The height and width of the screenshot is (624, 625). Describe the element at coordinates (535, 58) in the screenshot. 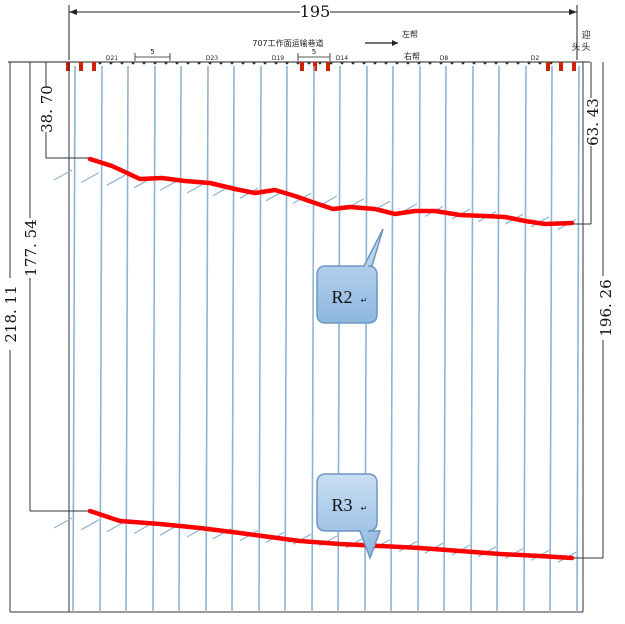

I see `drill-label: D2` at that location.